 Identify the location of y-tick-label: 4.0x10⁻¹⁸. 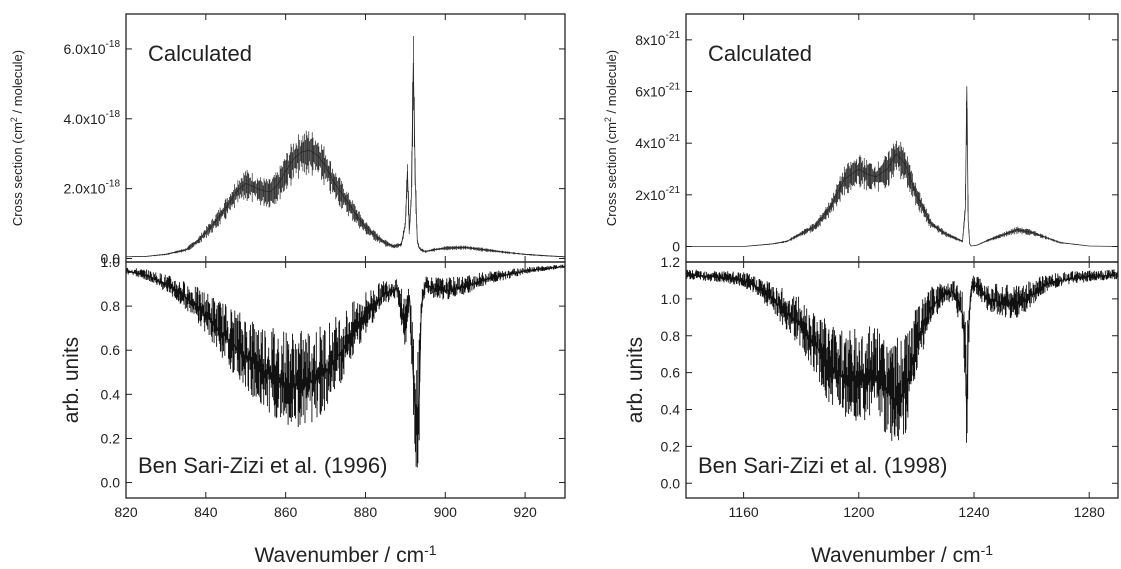
(92, 118).